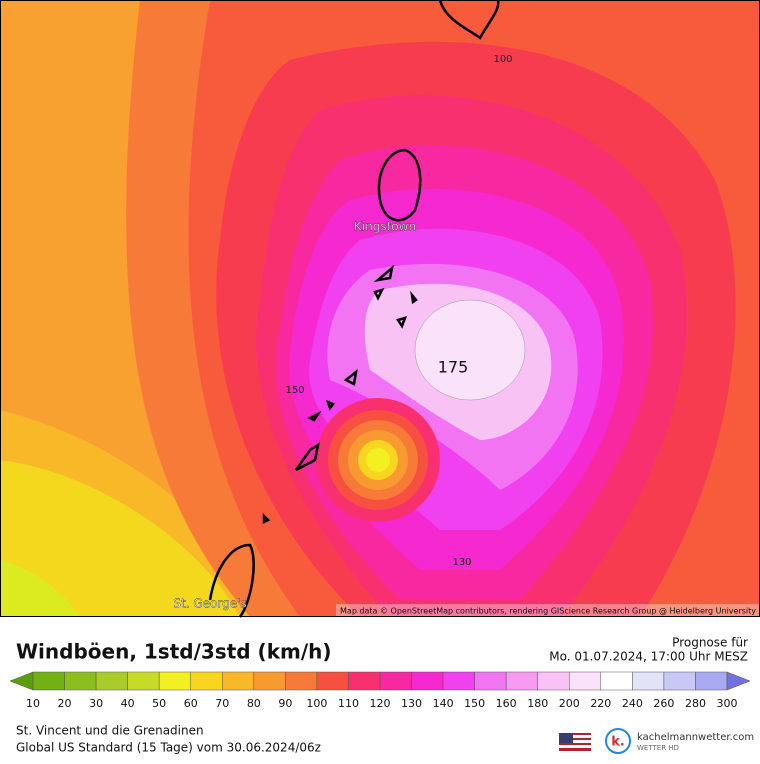 The image size is (760, 764). I want to click on colorbar-label: 50, so click(159, 703).